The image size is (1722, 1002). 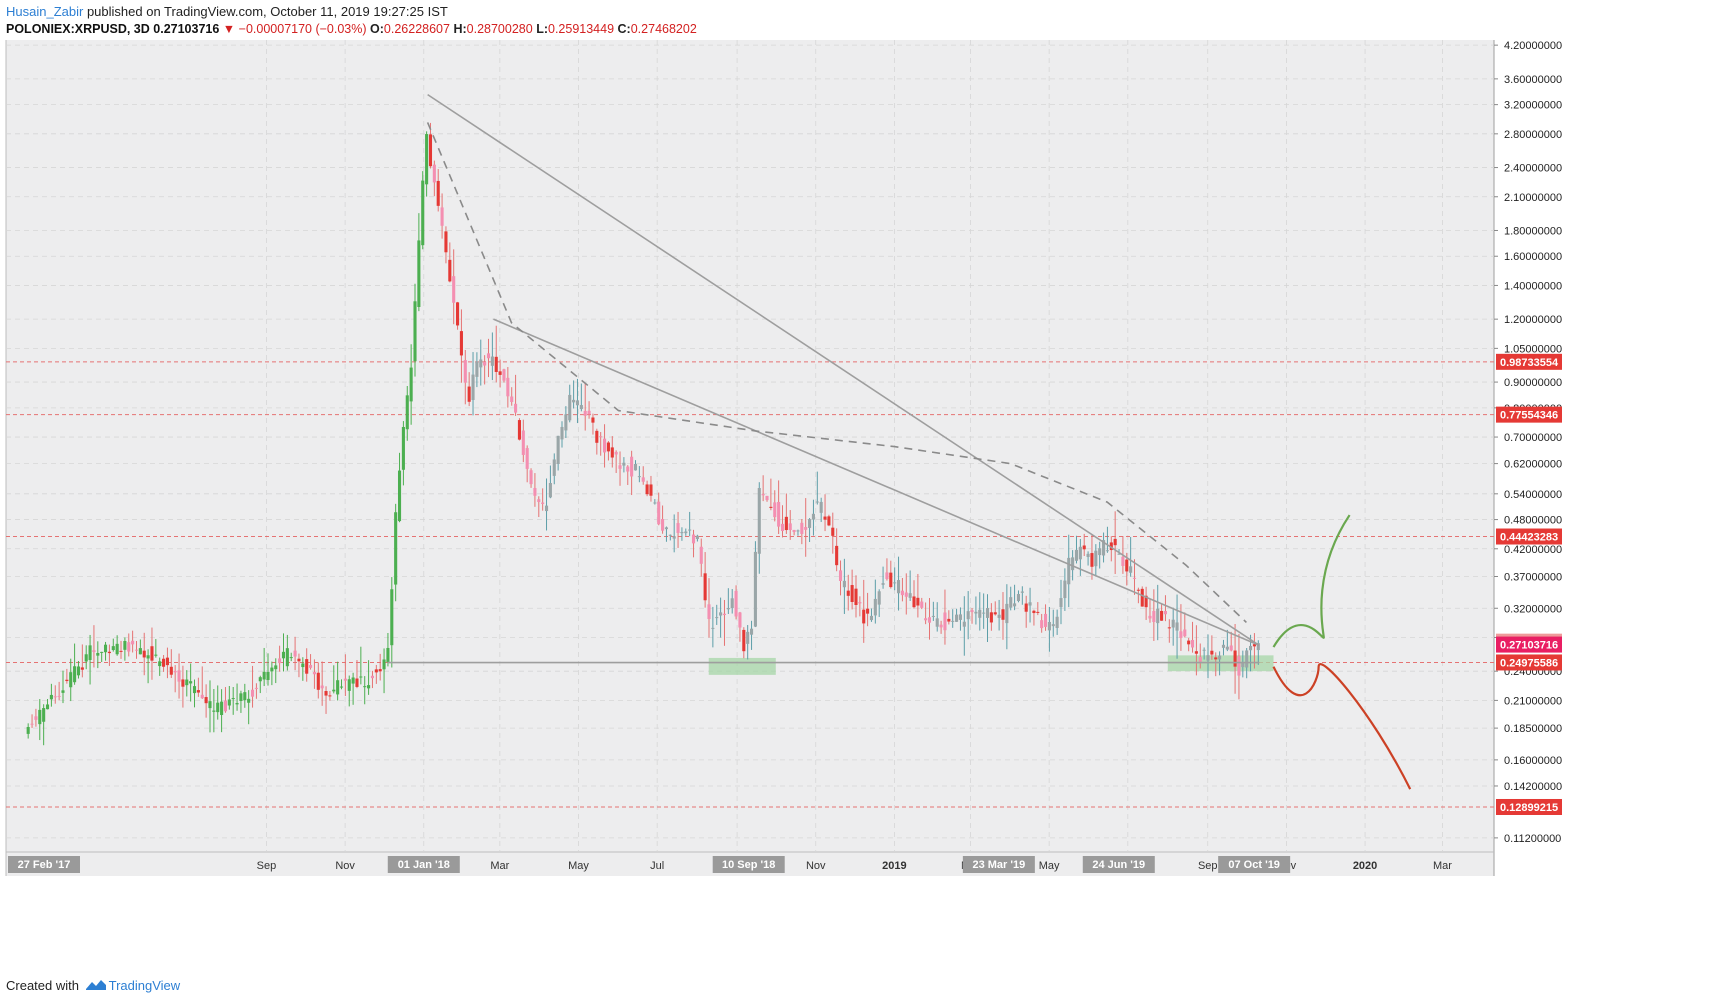 I want to click on author-link: Husain_Zabir, so click(x=45, y=11).